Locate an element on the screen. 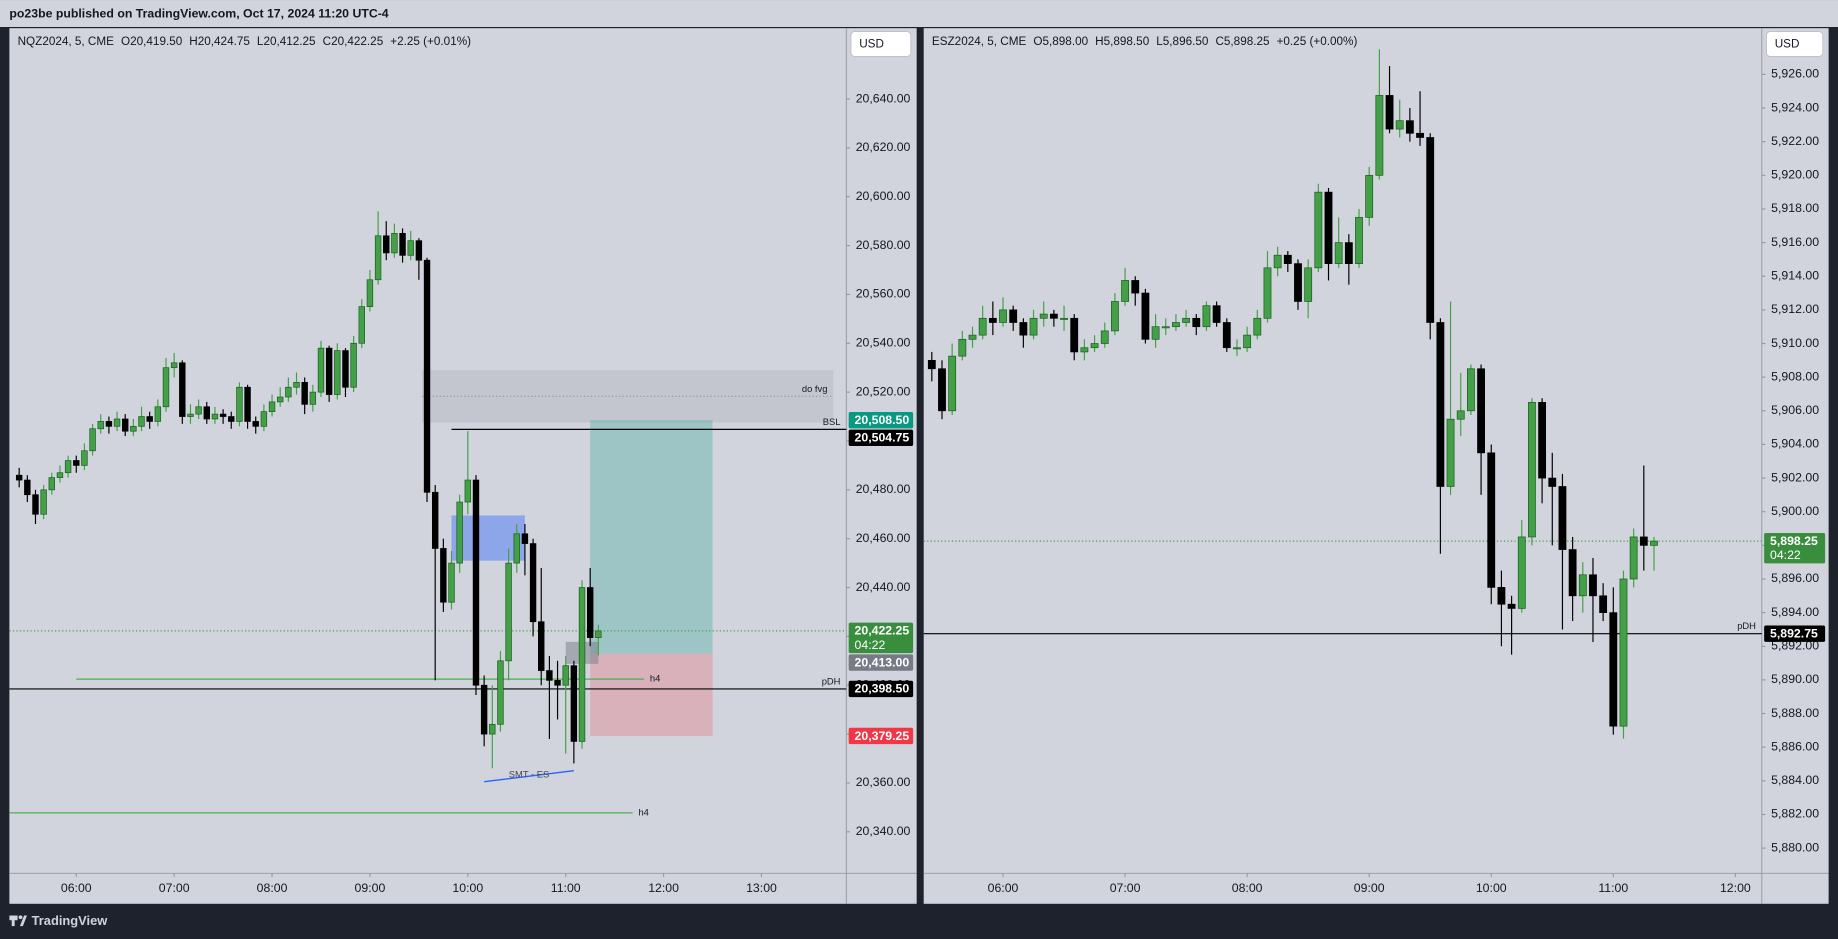 The height and width of the screenshot is (939, 1838). legend-symbol: NQZ2024, 5, CME is located at coordinates (66, 41).